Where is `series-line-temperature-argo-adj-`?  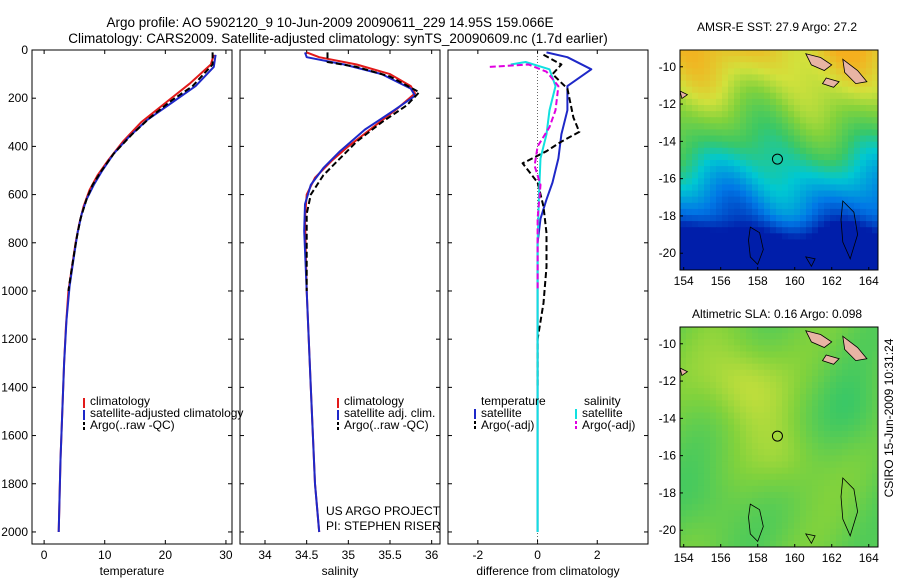 series-line-temperature-argo-adj- is located at coordinates (551, 220).